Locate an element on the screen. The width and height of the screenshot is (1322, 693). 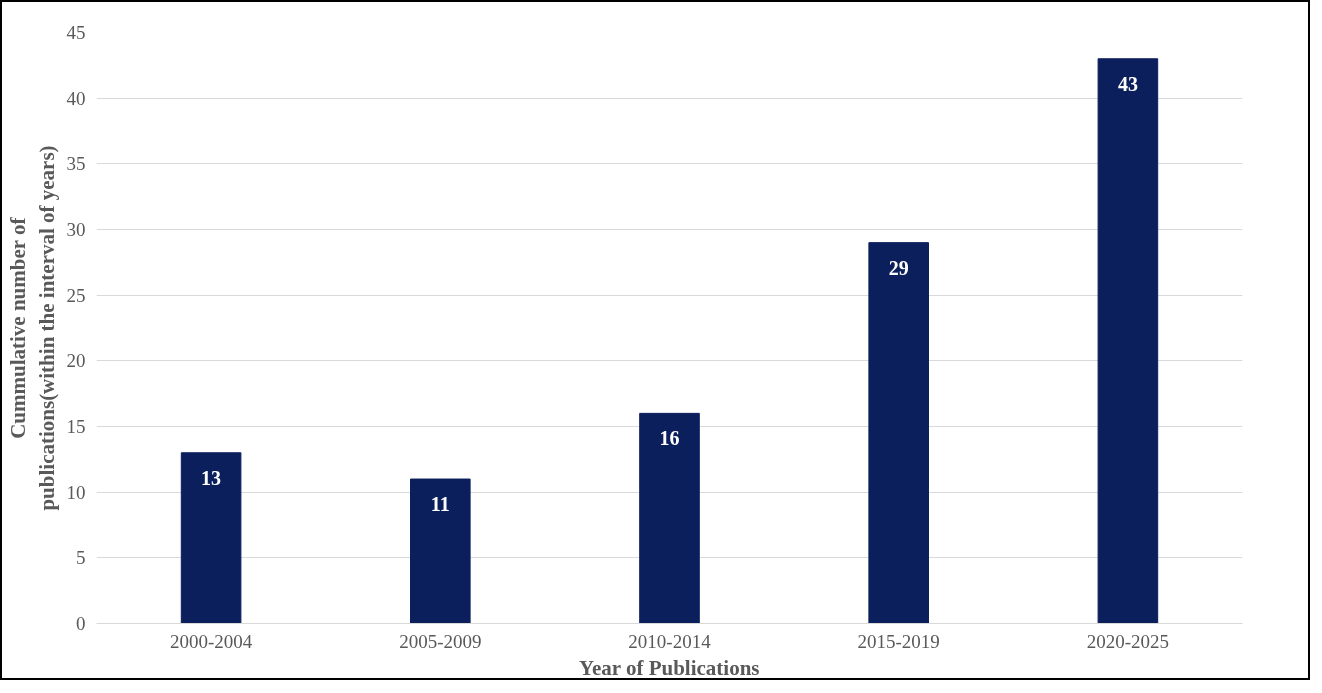
x-tick-label: 2015-2019 is located at coordinates (898, 641).